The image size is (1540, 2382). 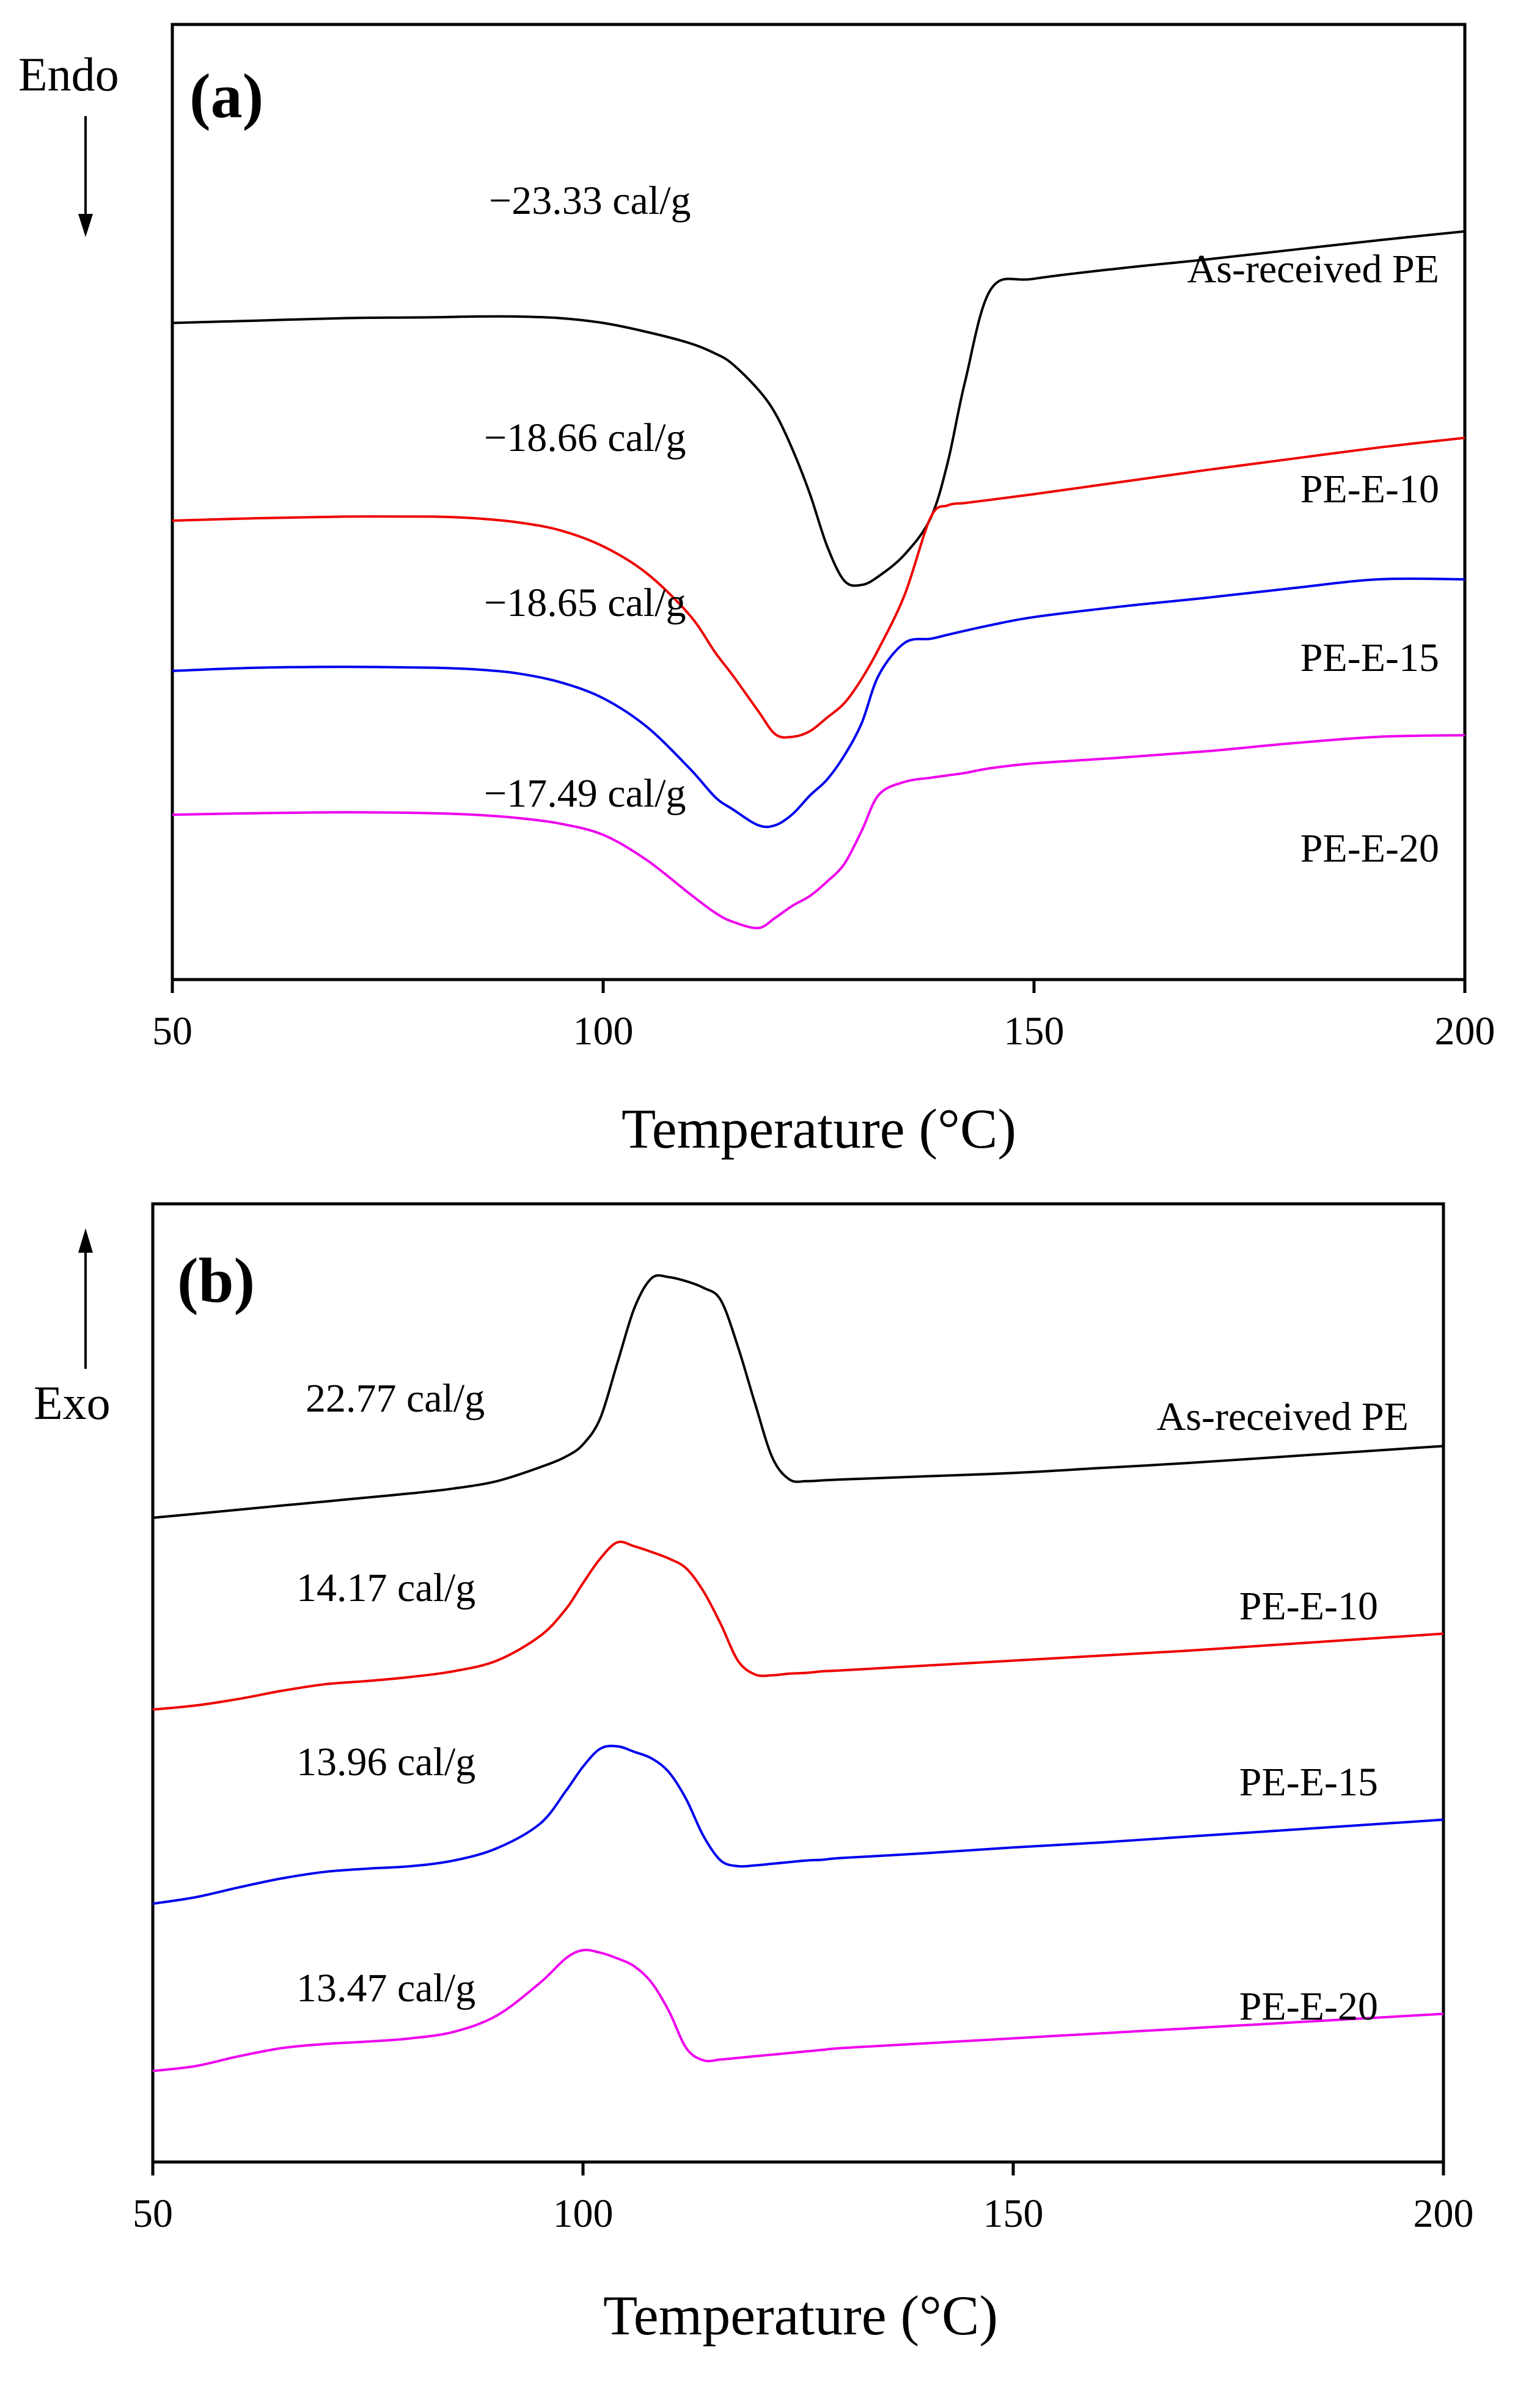 I want to click on panel-b-x-axis-title: Temperature (°C), so click(x=801, y=2315).